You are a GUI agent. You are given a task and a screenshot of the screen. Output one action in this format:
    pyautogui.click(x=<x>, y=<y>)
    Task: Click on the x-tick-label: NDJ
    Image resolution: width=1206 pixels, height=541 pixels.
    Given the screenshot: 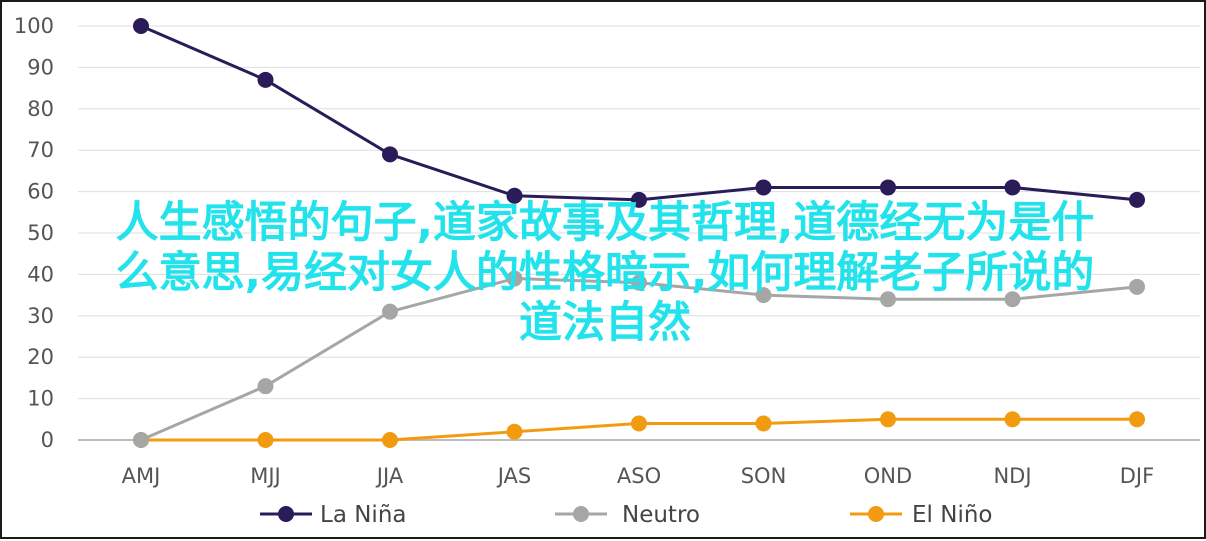 What is the action you would take?
    pyautogui.click(x=1012, y=476)
    